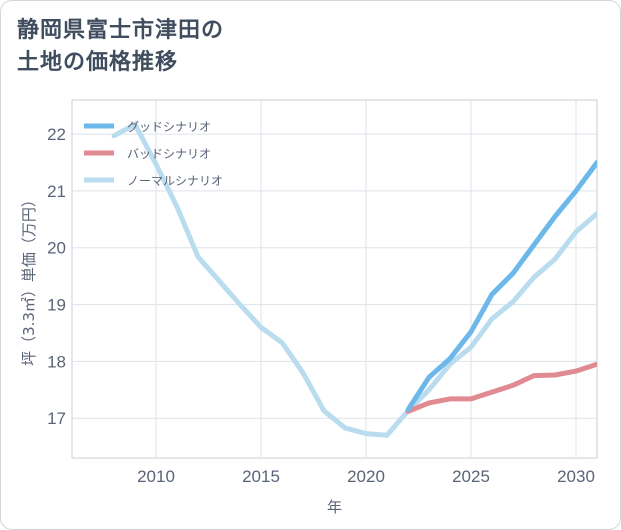  I want to click on x-axis-label: 年, so click(334, 507).